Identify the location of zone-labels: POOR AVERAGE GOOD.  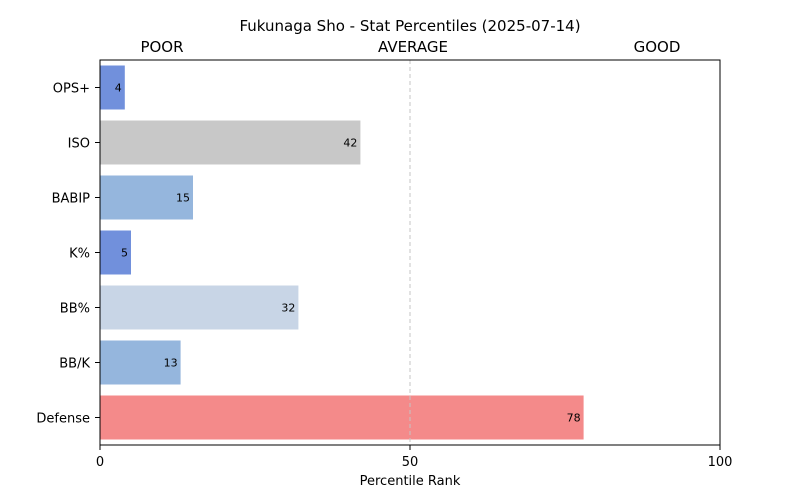
(410, 47).